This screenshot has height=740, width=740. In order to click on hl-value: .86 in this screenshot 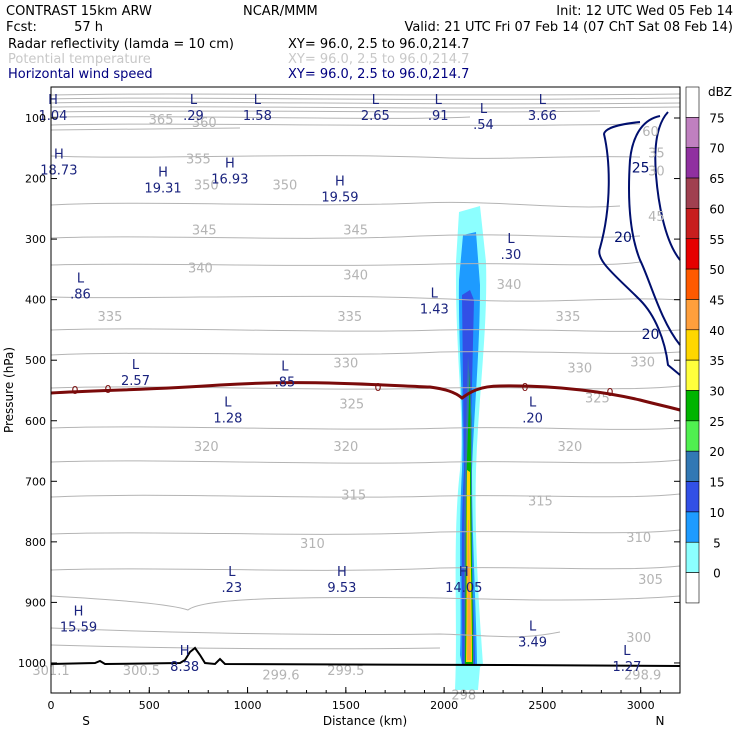, I will do `click(80, 295)`.